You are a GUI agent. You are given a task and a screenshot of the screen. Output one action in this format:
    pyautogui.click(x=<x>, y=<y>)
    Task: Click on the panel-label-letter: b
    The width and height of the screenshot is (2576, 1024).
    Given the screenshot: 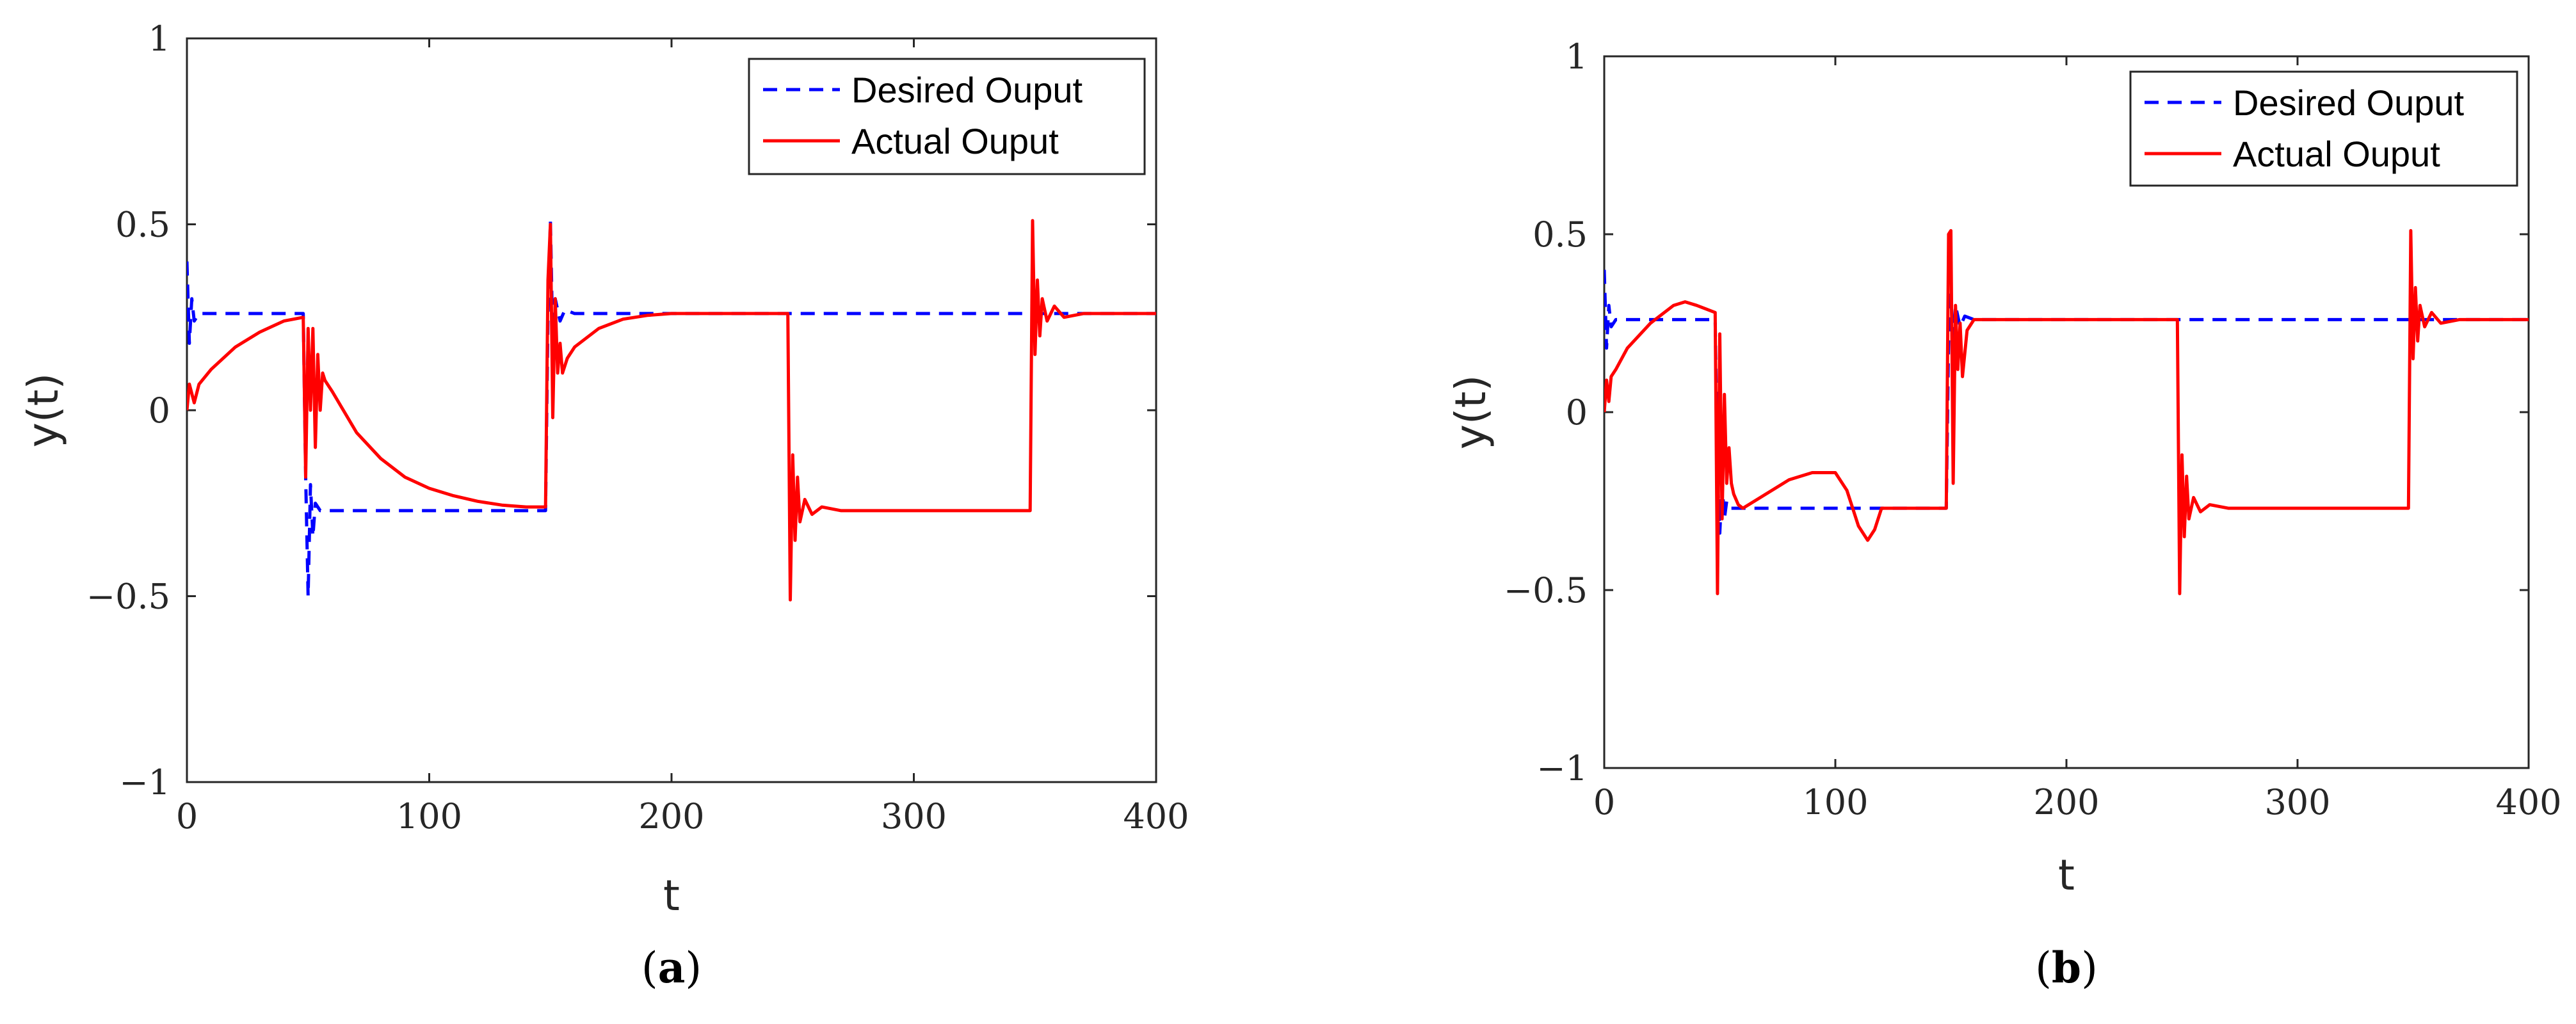 What is the action you would take?
    pyautogui.click(x=2066, y=968)
    